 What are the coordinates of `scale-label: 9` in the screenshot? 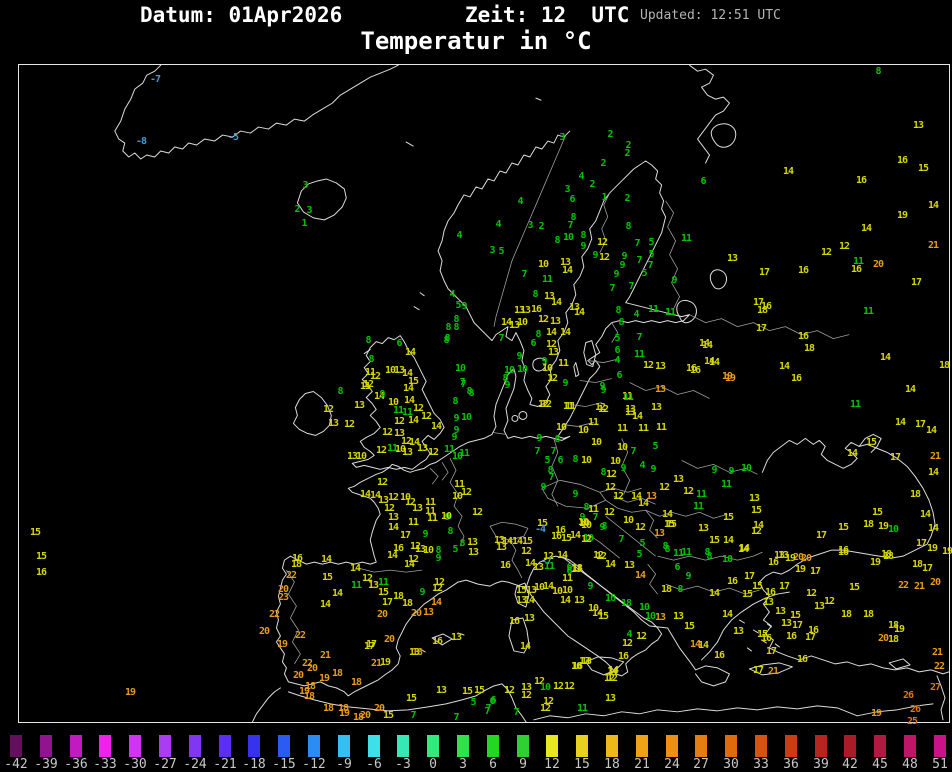 It's located at (523, 764).